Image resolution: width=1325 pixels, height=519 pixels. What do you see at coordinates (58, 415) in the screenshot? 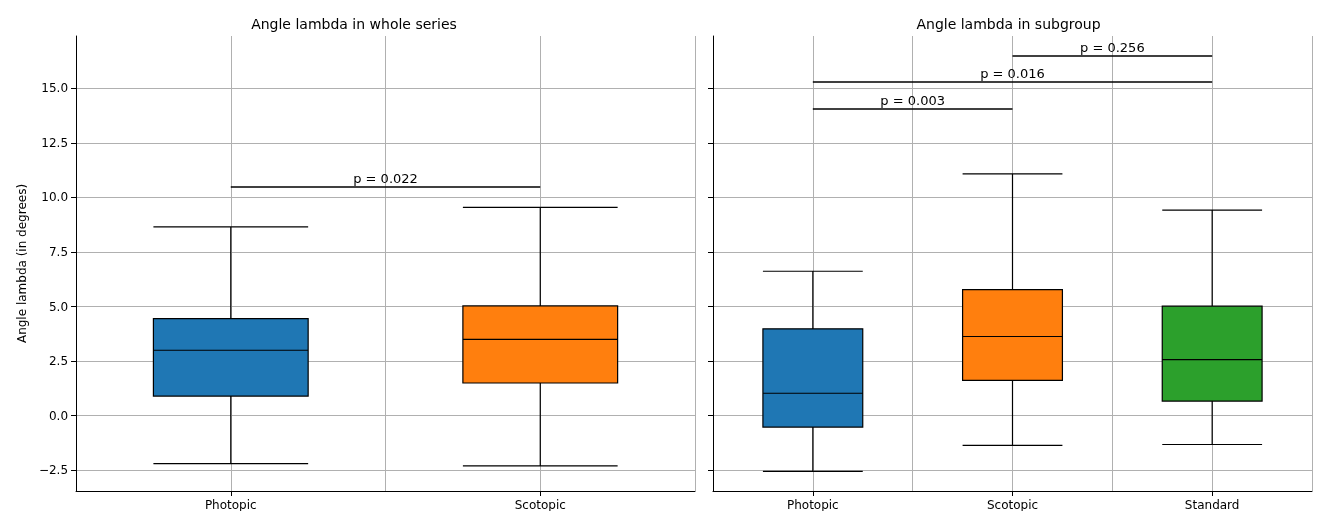
I see `y-tick-label: 0.0` at bounding box center [58, 415].